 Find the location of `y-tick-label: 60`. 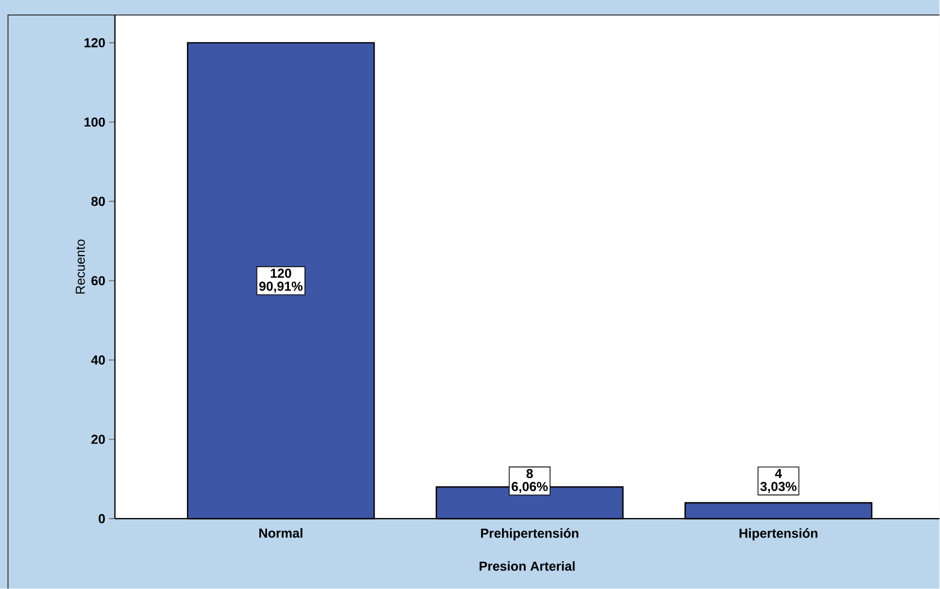

y-tick-label: 60 is located at coordinates (98, 281).